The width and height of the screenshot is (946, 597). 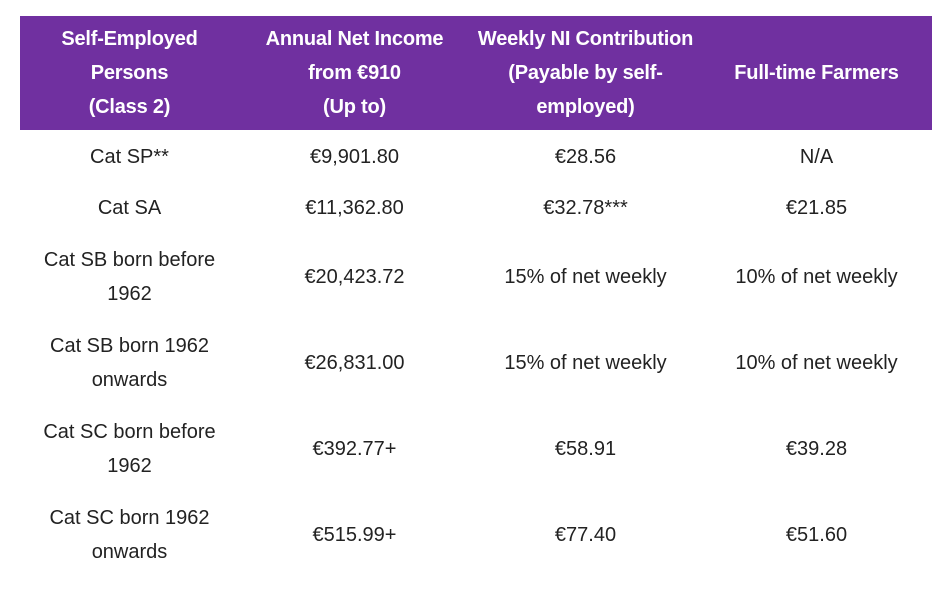 I want to click on category-cell: Cat SA, so click(x=129, y=208).